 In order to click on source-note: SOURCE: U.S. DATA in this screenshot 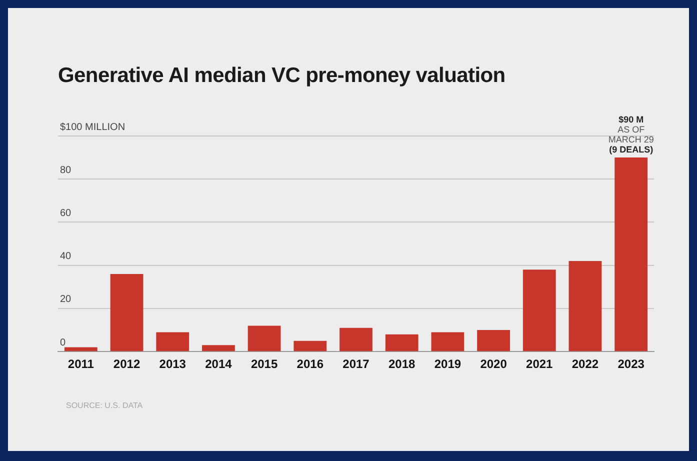, I will do `click(104, 405)`.